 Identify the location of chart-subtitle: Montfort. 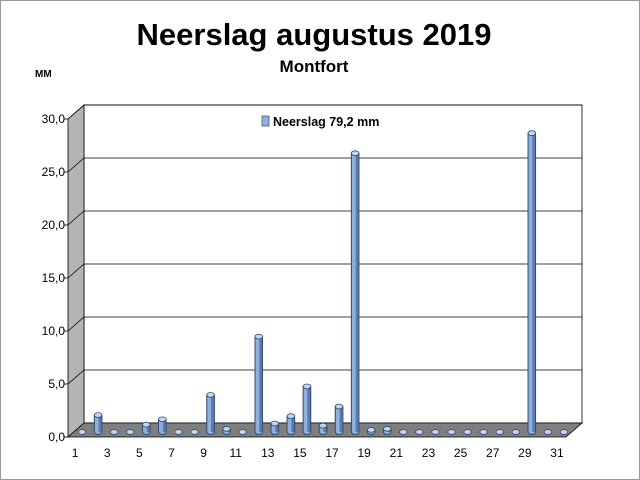
(314, 66).